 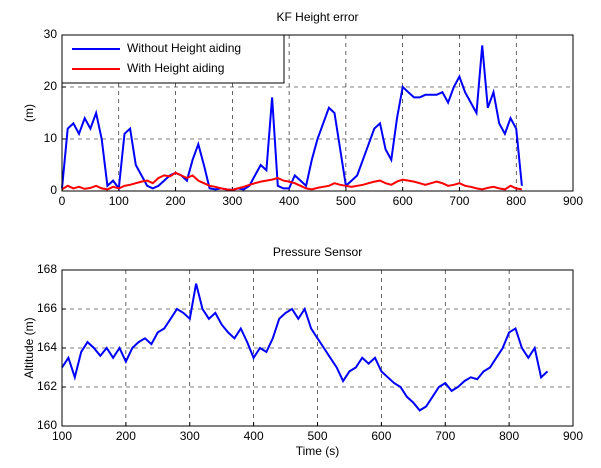 I want to click on legend-label: With Height aiding, so click(x=175, y=68).